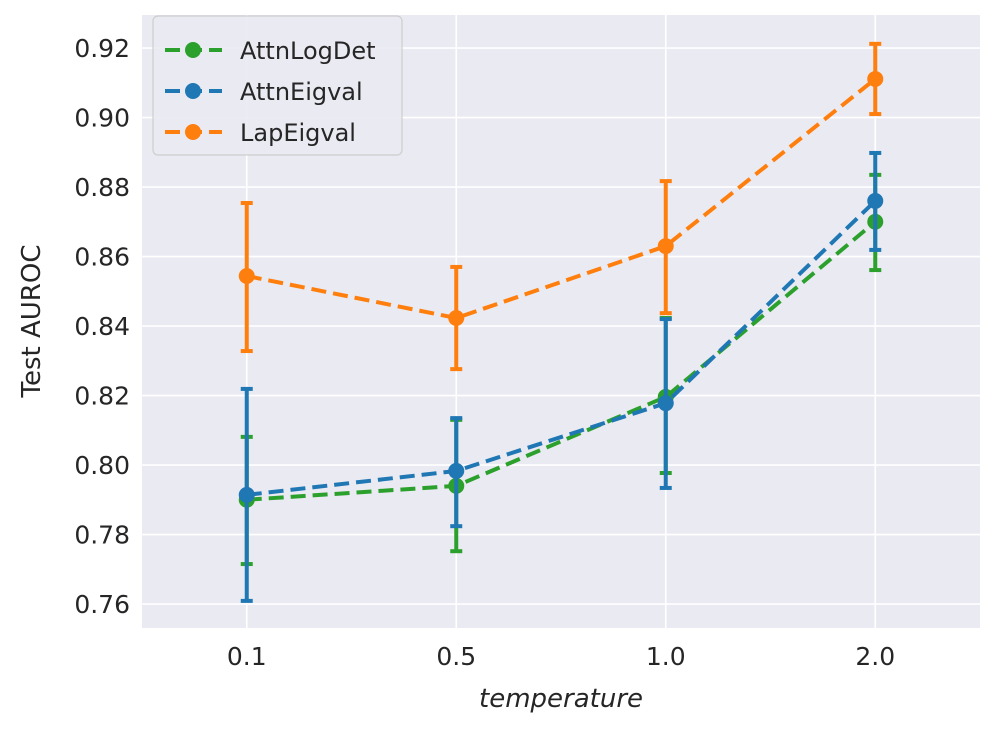  What do you see at coordinates (102, 396) in the screenshot?
I see `y-tick-label: 0.82` at bounding box center [102, 396].